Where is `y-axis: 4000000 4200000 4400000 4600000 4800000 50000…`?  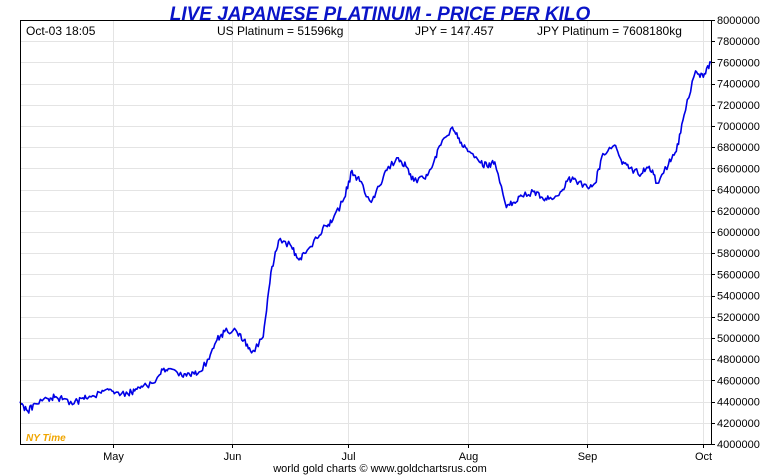 y-axis: 4000000 4200000 4400000 4600000 4800000 50000… is located at coordinates (735, 233).